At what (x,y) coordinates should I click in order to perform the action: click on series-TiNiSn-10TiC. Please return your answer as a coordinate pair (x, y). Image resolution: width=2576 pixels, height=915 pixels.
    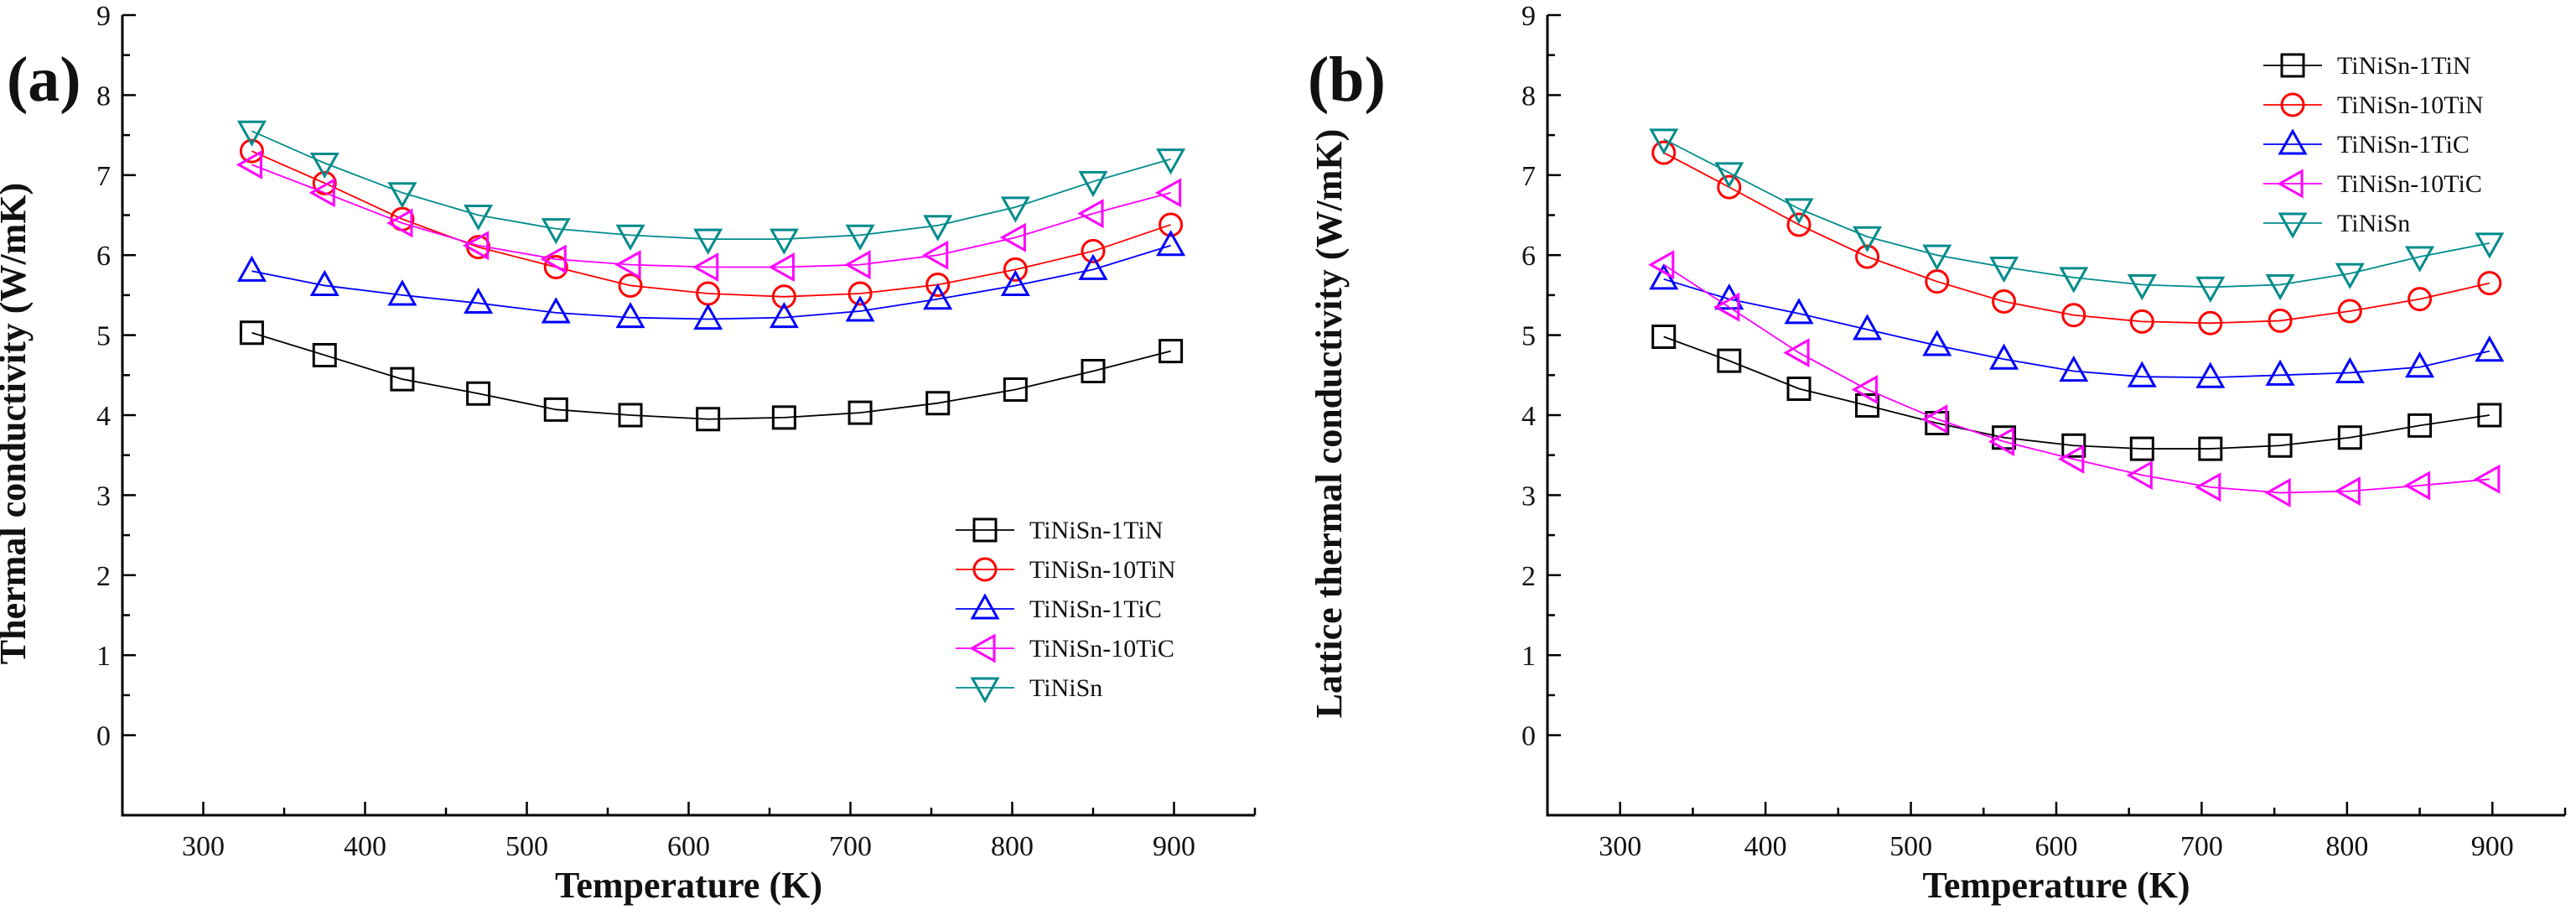
    Looking at the image, I should click on (709, 216).